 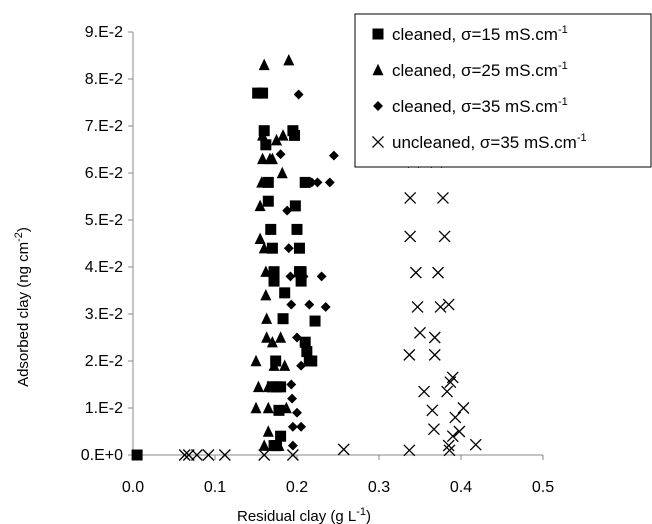 What do you see at coordinates (378, 142) in the screenshot?
I see `legend-marker-x` at bounding box center [378, 142].